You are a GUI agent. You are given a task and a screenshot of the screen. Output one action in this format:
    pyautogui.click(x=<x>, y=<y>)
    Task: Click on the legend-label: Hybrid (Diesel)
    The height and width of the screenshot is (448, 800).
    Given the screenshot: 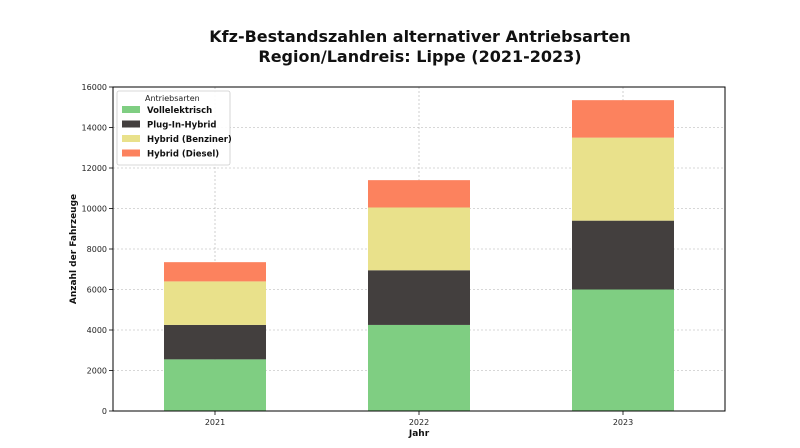 What is the action you would take?
    pyautogui.click(x=183, y=155)
    